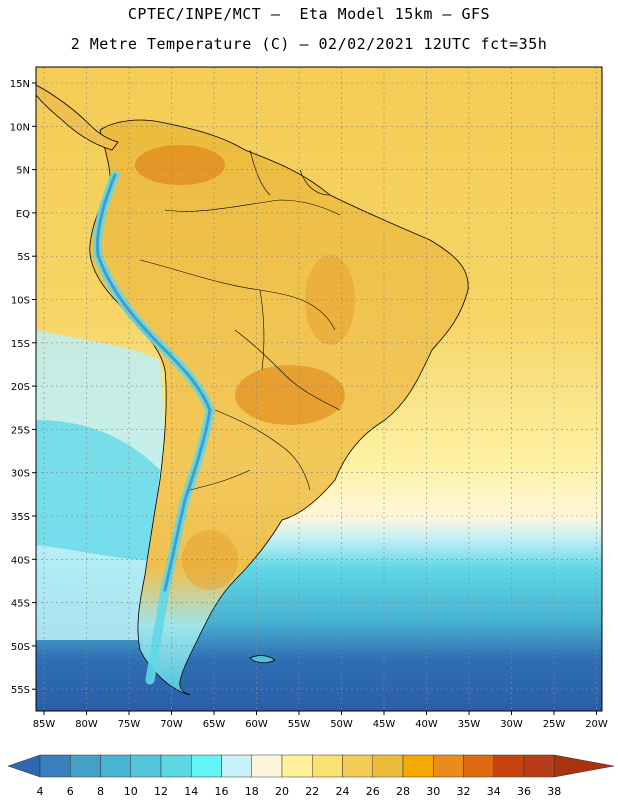  Describe the element at coordinates (20, 430) in the screenshot. I see `lat-label: 25S` at that location.